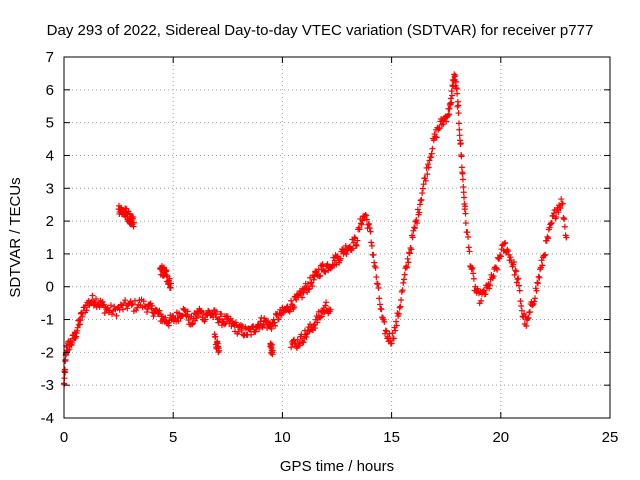 This screenshot has height=480, width=640. Describe the element at coordinates (50, 254) in the screenshot. I see `y-tick-label: 1` at that location.